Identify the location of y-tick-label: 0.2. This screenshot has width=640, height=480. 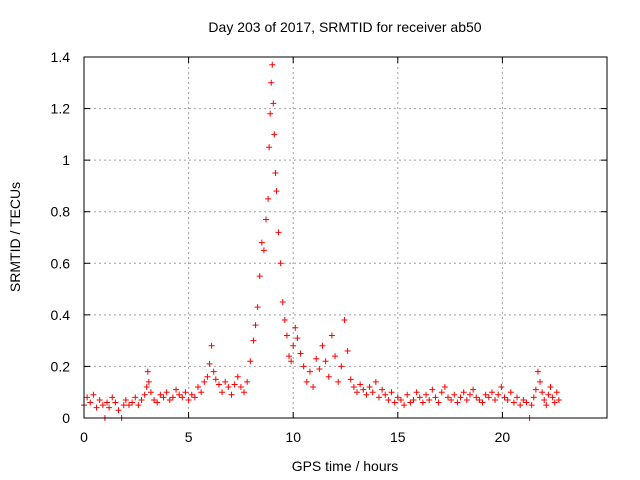
(61, 366).